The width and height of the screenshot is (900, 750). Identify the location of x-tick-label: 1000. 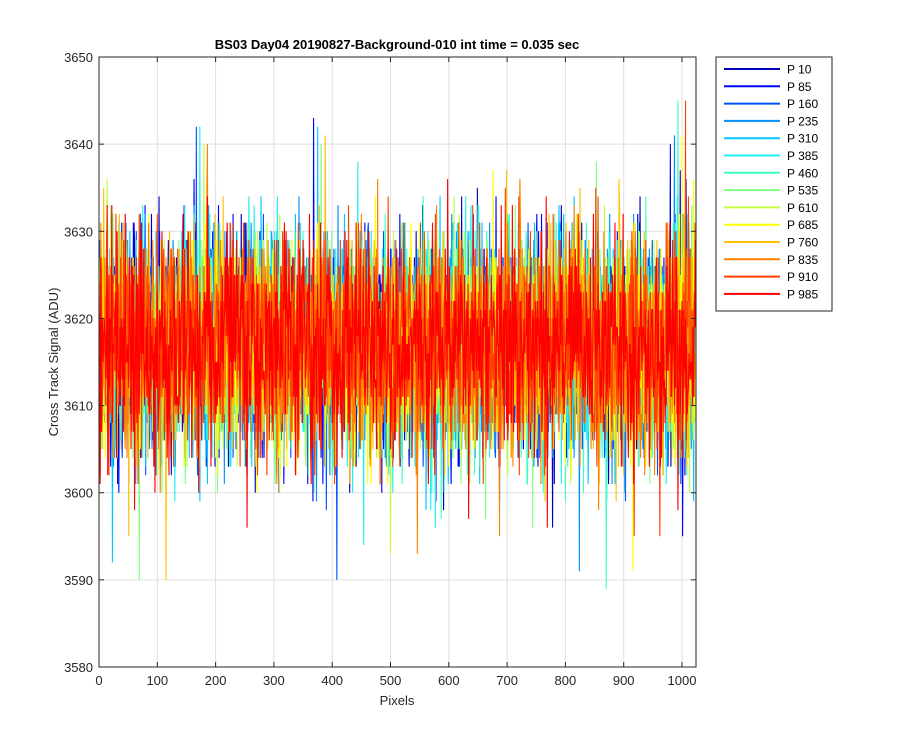
(682, 680).